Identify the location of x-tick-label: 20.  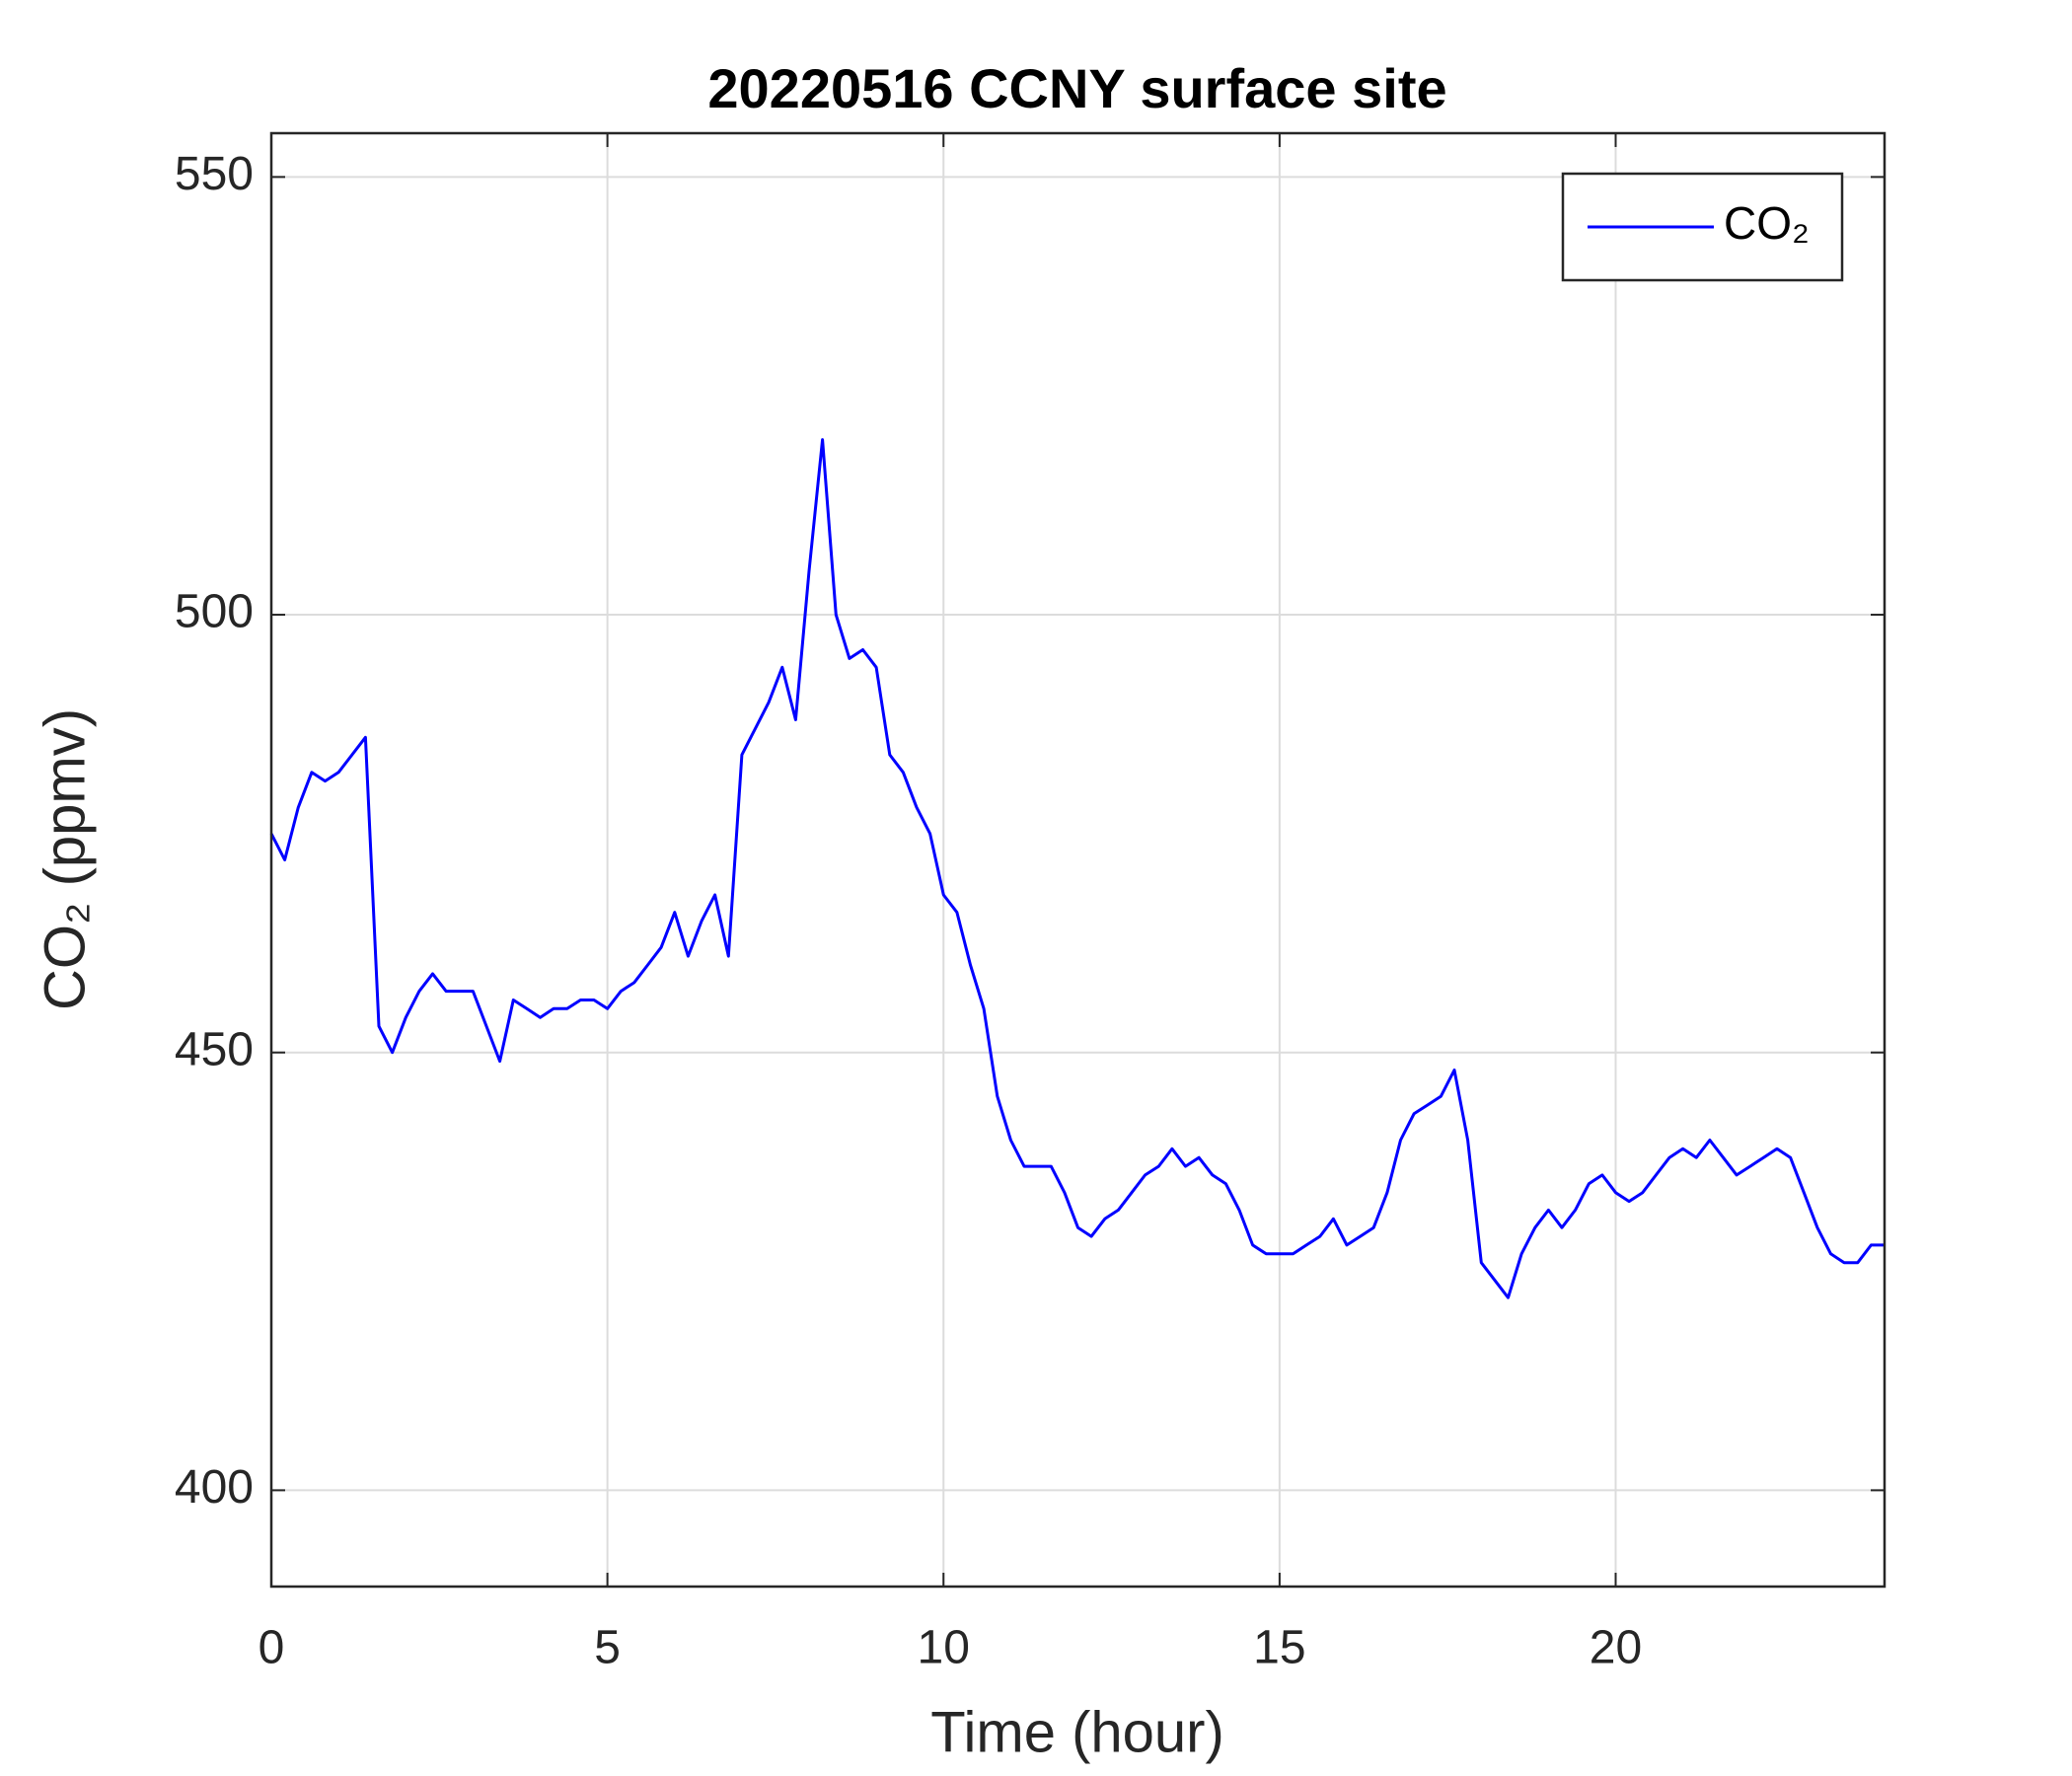
(1616, 1648).